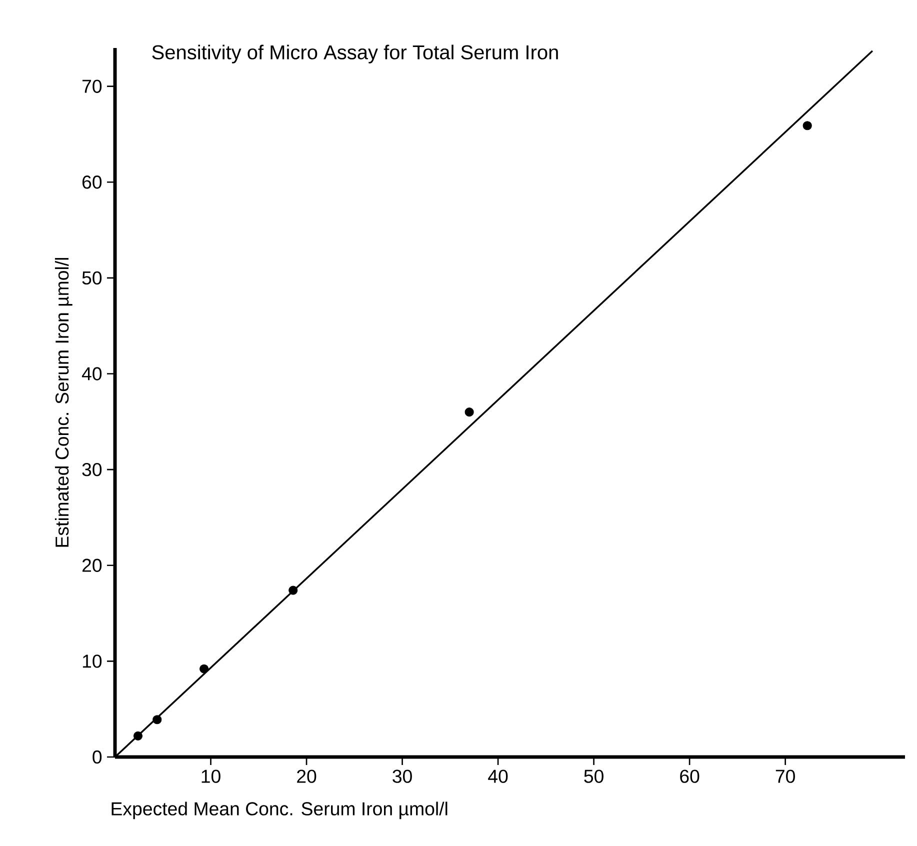  Describe the element at coordinates (498, 776) in the screenshot. I see `x-tick-label: 40` at that location.